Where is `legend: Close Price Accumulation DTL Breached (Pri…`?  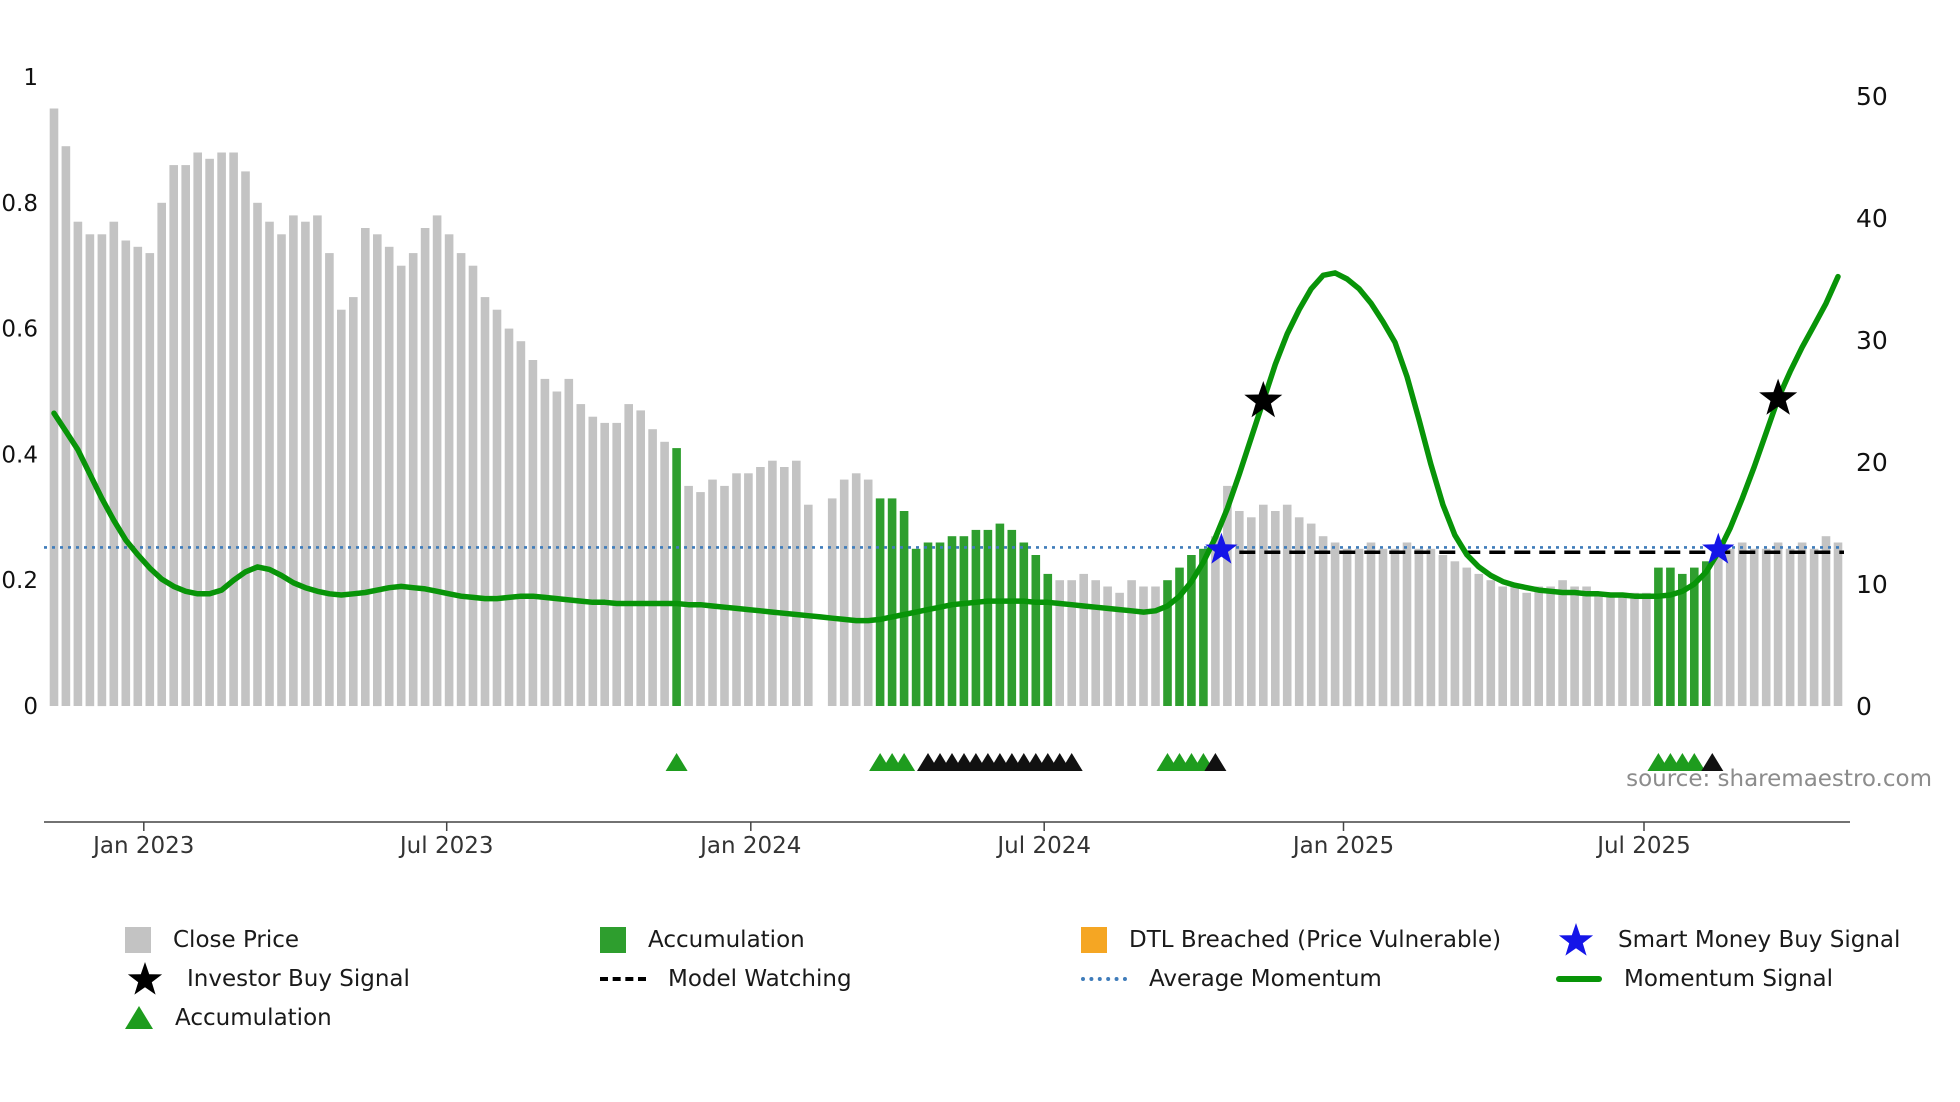
legend: Close Price Accumulation DTL Breached (Pri… is located at coordinates (1042, 978).